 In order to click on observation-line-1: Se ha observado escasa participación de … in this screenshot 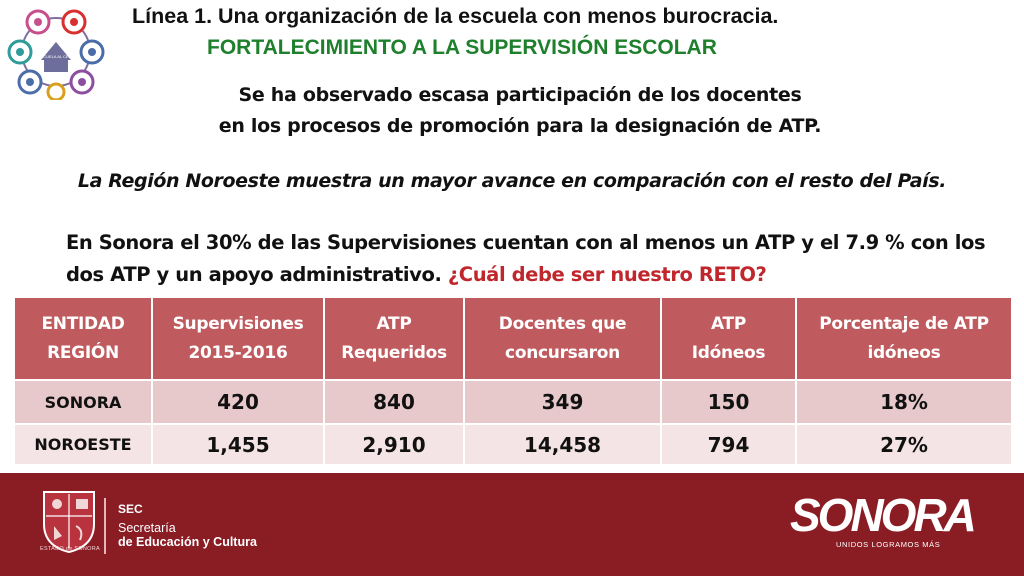, I will do `click(520, 95)`.